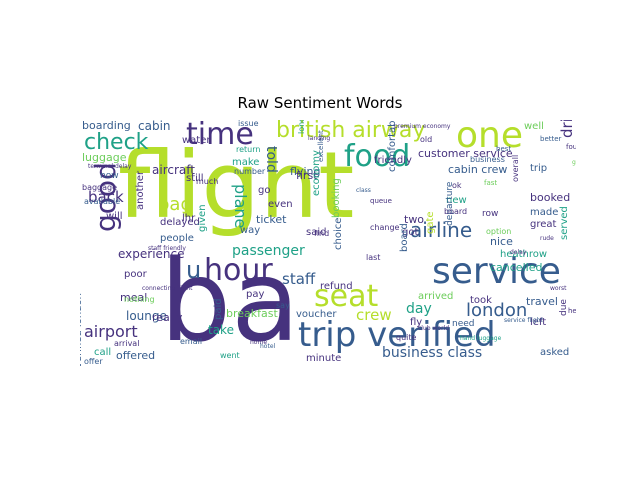  Describe the element at coordinates (550, 197) in the screenshot. I see `cloud-word: booked` at that location.